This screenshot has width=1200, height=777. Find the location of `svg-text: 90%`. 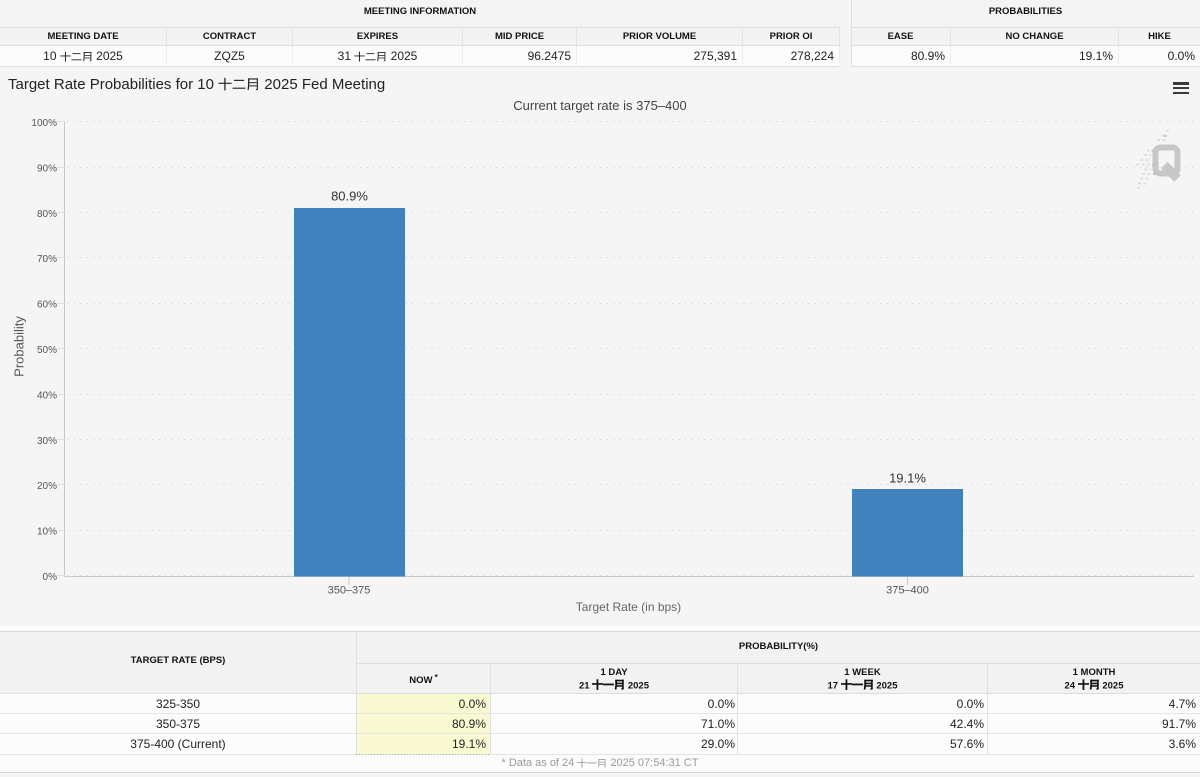

svg-text: 90% is located at coordinates (47, 168).